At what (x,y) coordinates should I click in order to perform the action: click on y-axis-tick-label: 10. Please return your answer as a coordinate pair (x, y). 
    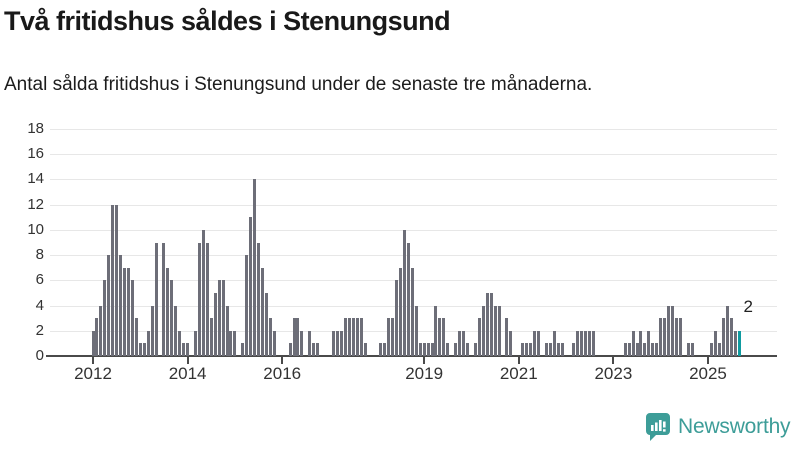
    Looking at the image, I should click on (35, 229).